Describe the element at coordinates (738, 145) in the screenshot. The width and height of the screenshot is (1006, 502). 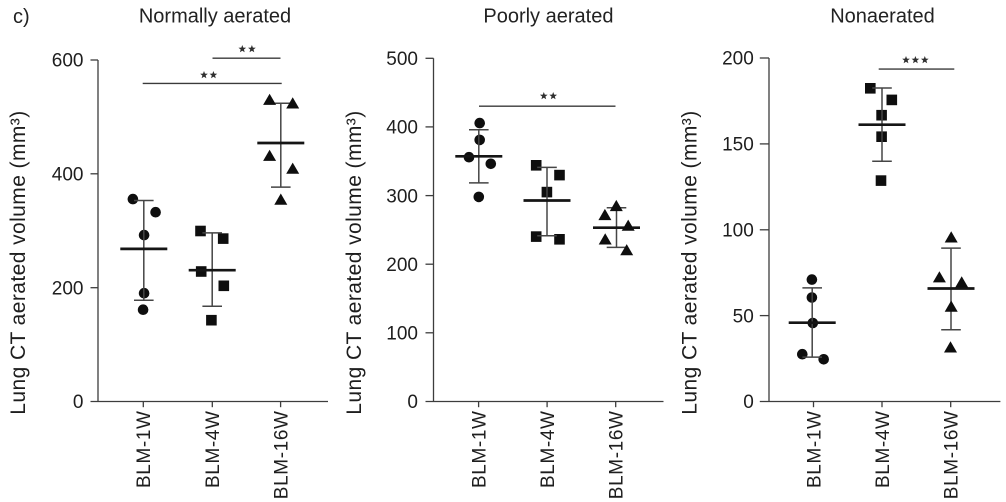
I see `svg-text: 150` at that location.